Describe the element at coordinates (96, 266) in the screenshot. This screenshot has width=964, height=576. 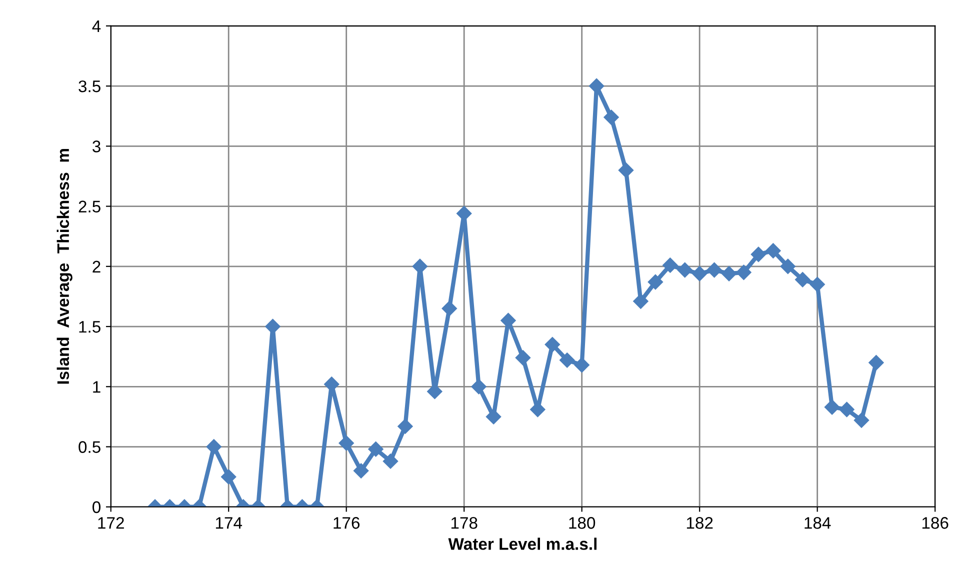
I see `y-tick-label: 2` at that location.